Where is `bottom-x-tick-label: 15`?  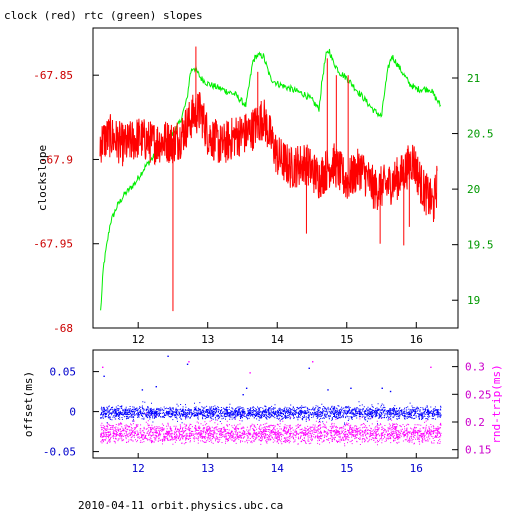 bottom-x-tick-label: 15 is located at coordinates (346, 468).